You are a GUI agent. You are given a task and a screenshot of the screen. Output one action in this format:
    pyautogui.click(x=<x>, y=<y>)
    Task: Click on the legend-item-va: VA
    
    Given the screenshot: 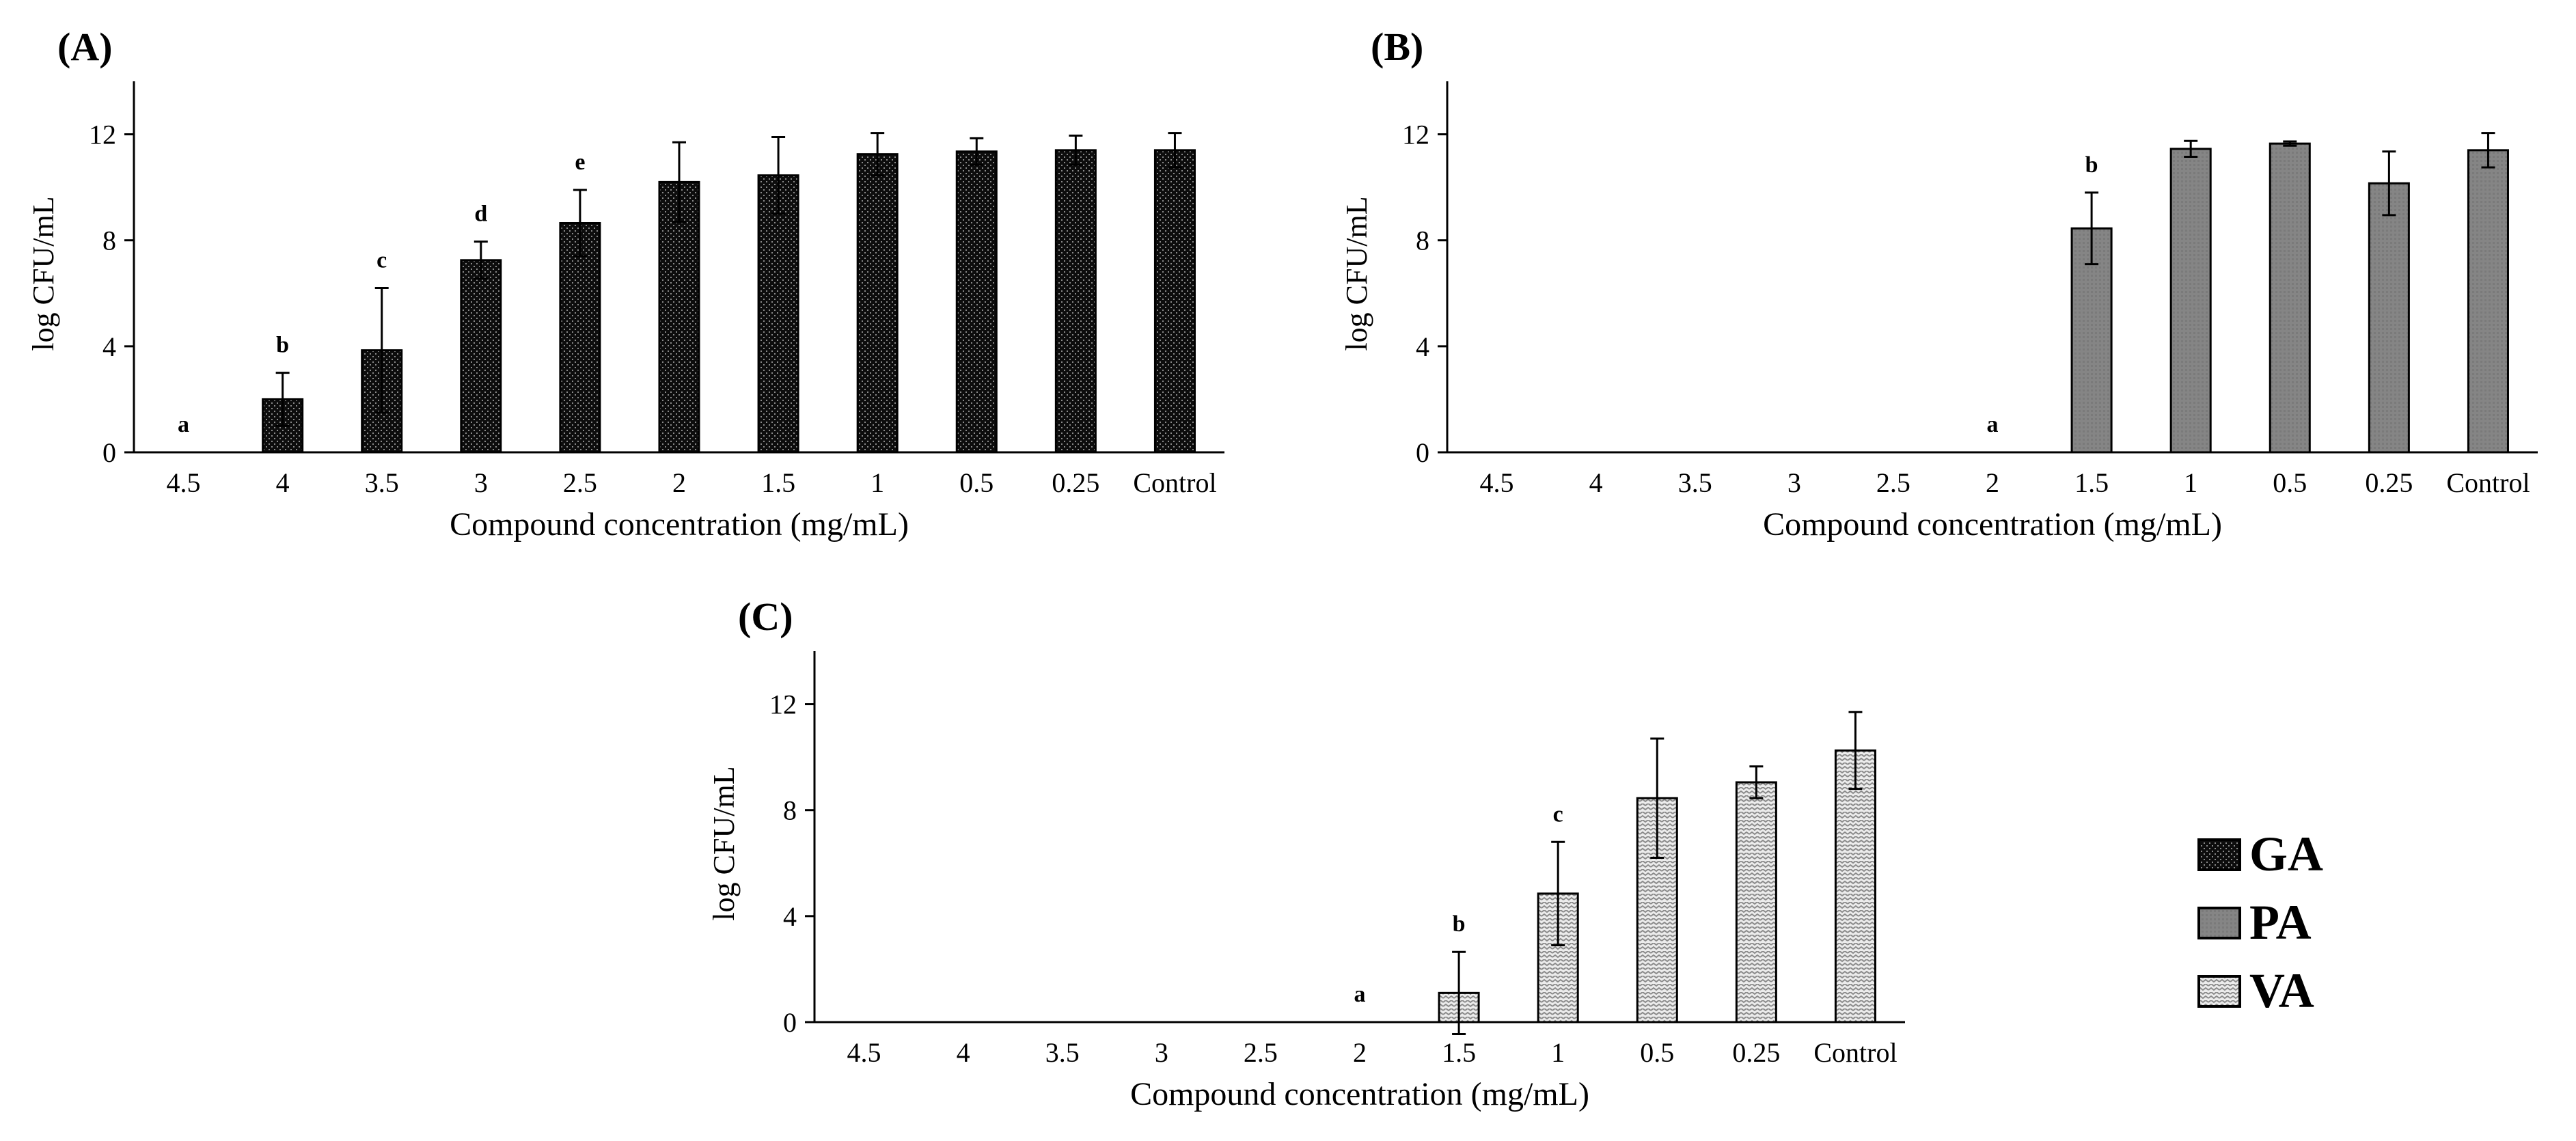 What is the action you would take?
    pyautogui.click(x=2255, y=990)
    